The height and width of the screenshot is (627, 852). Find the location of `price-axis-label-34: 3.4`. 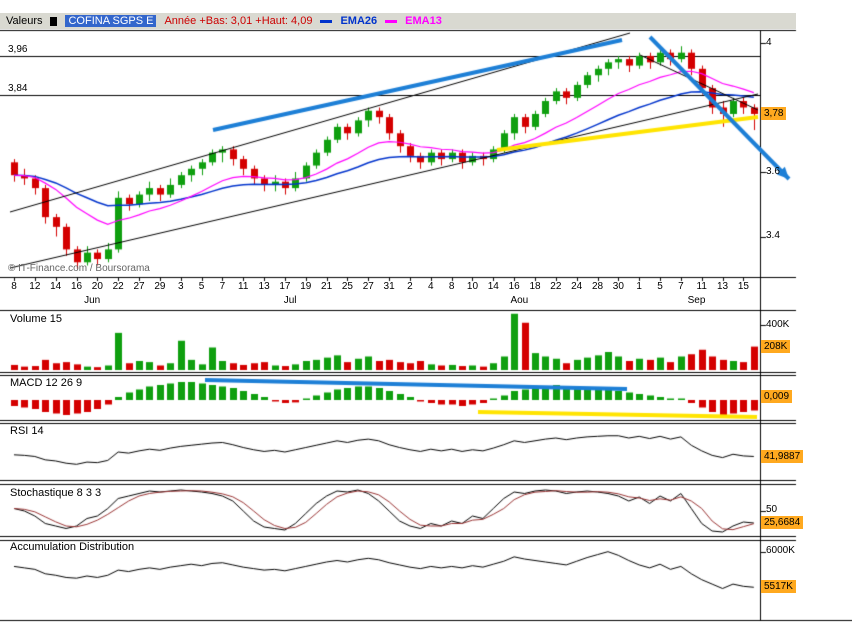

price-axis-label-34: 3.4 is located at coordinates (773, 235).